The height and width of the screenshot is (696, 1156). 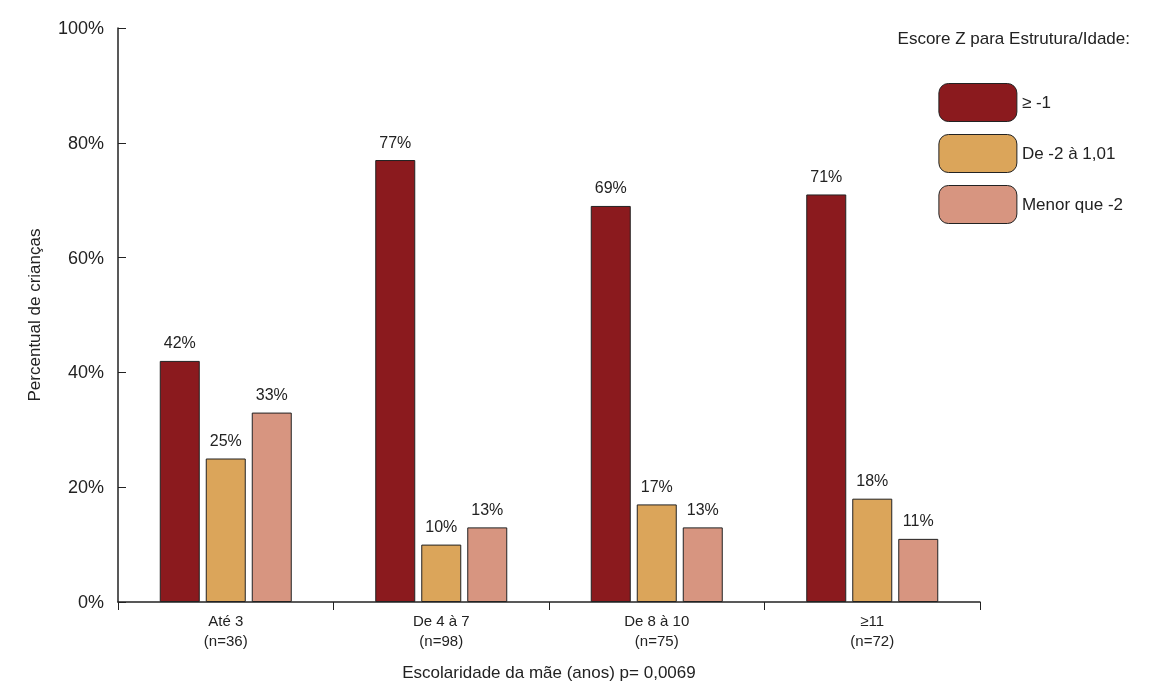 What do you see at coordinates (657, 630) in the screenshot?
I see `x-tick-label: De 8 à 10 (n=75)` at bounding box center [657, 630].